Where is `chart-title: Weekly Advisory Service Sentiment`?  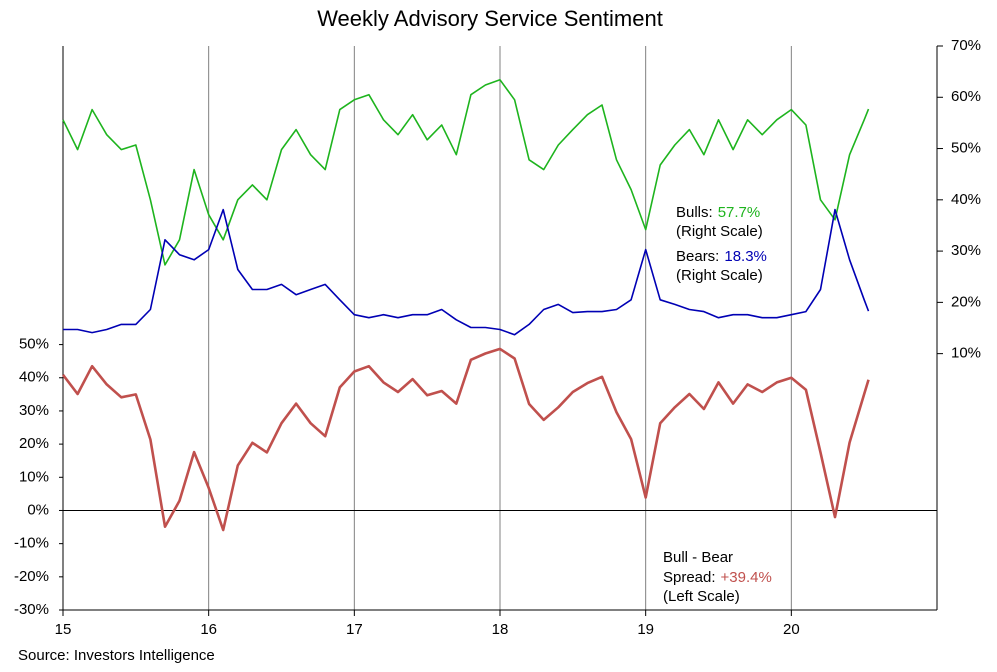
chart-title: Weekly Advisory Service Sentiment is located at coordinates (490, 18).